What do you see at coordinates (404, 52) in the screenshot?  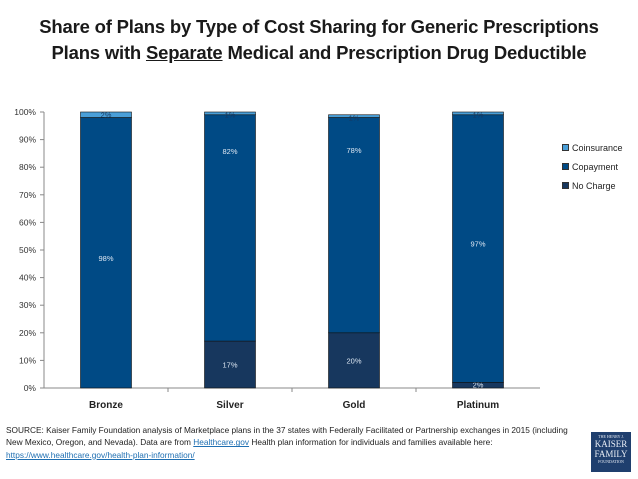 I see `title-suffix: Medical and Prescription Drug Deductible` at bounding box center [404, 52].